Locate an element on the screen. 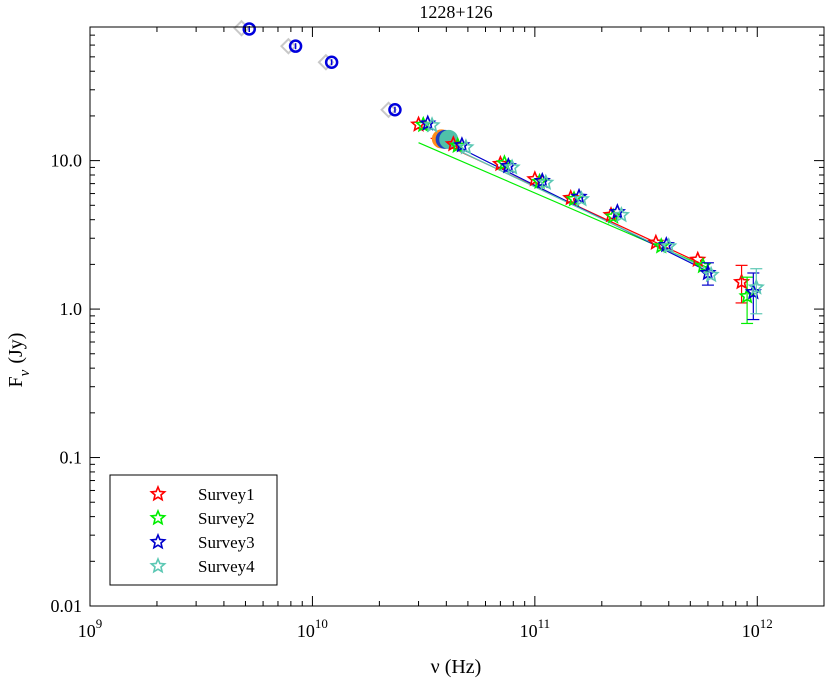  y-tick-label: 0.01 is located at coordinates (67, 606).